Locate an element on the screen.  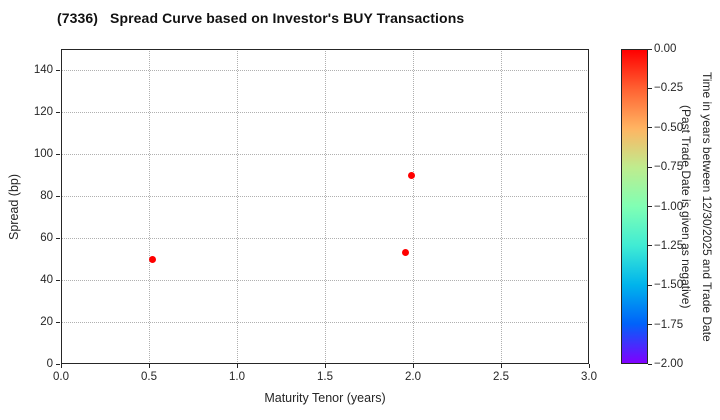
x-tick-label: 1.0 is located at coordinates (237, 377).